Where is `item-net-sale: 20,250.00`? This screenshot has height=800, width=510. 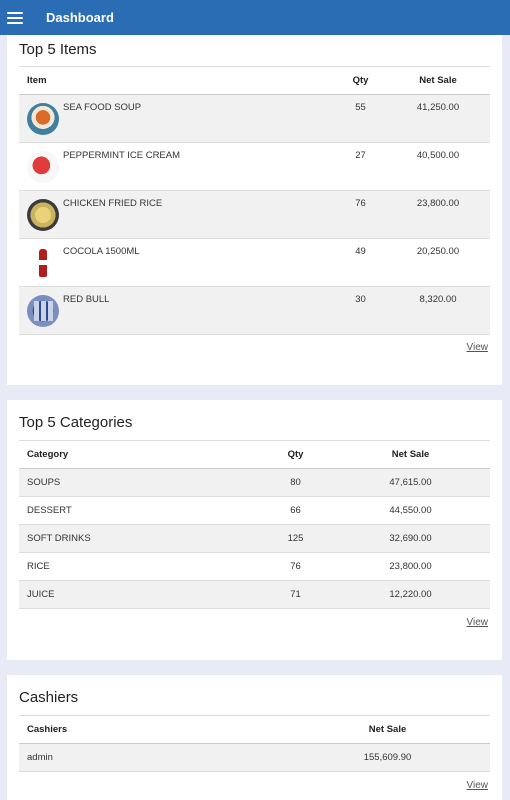 item-net-sale: 20,250.00 is located at coordinates (438, 251).